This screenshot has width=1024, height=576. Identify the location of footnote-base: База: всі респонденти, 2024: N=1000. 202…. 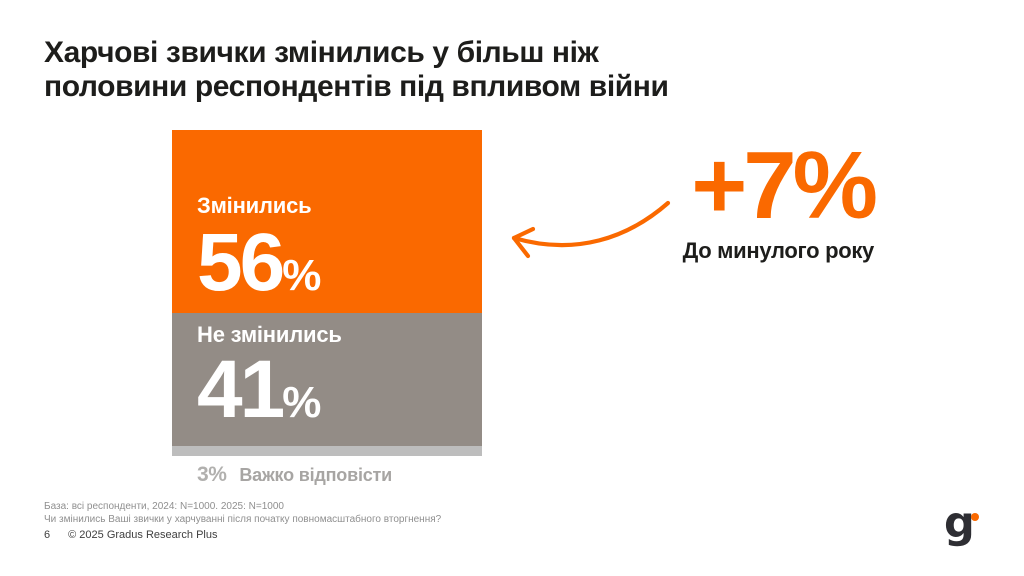
(164, 506).